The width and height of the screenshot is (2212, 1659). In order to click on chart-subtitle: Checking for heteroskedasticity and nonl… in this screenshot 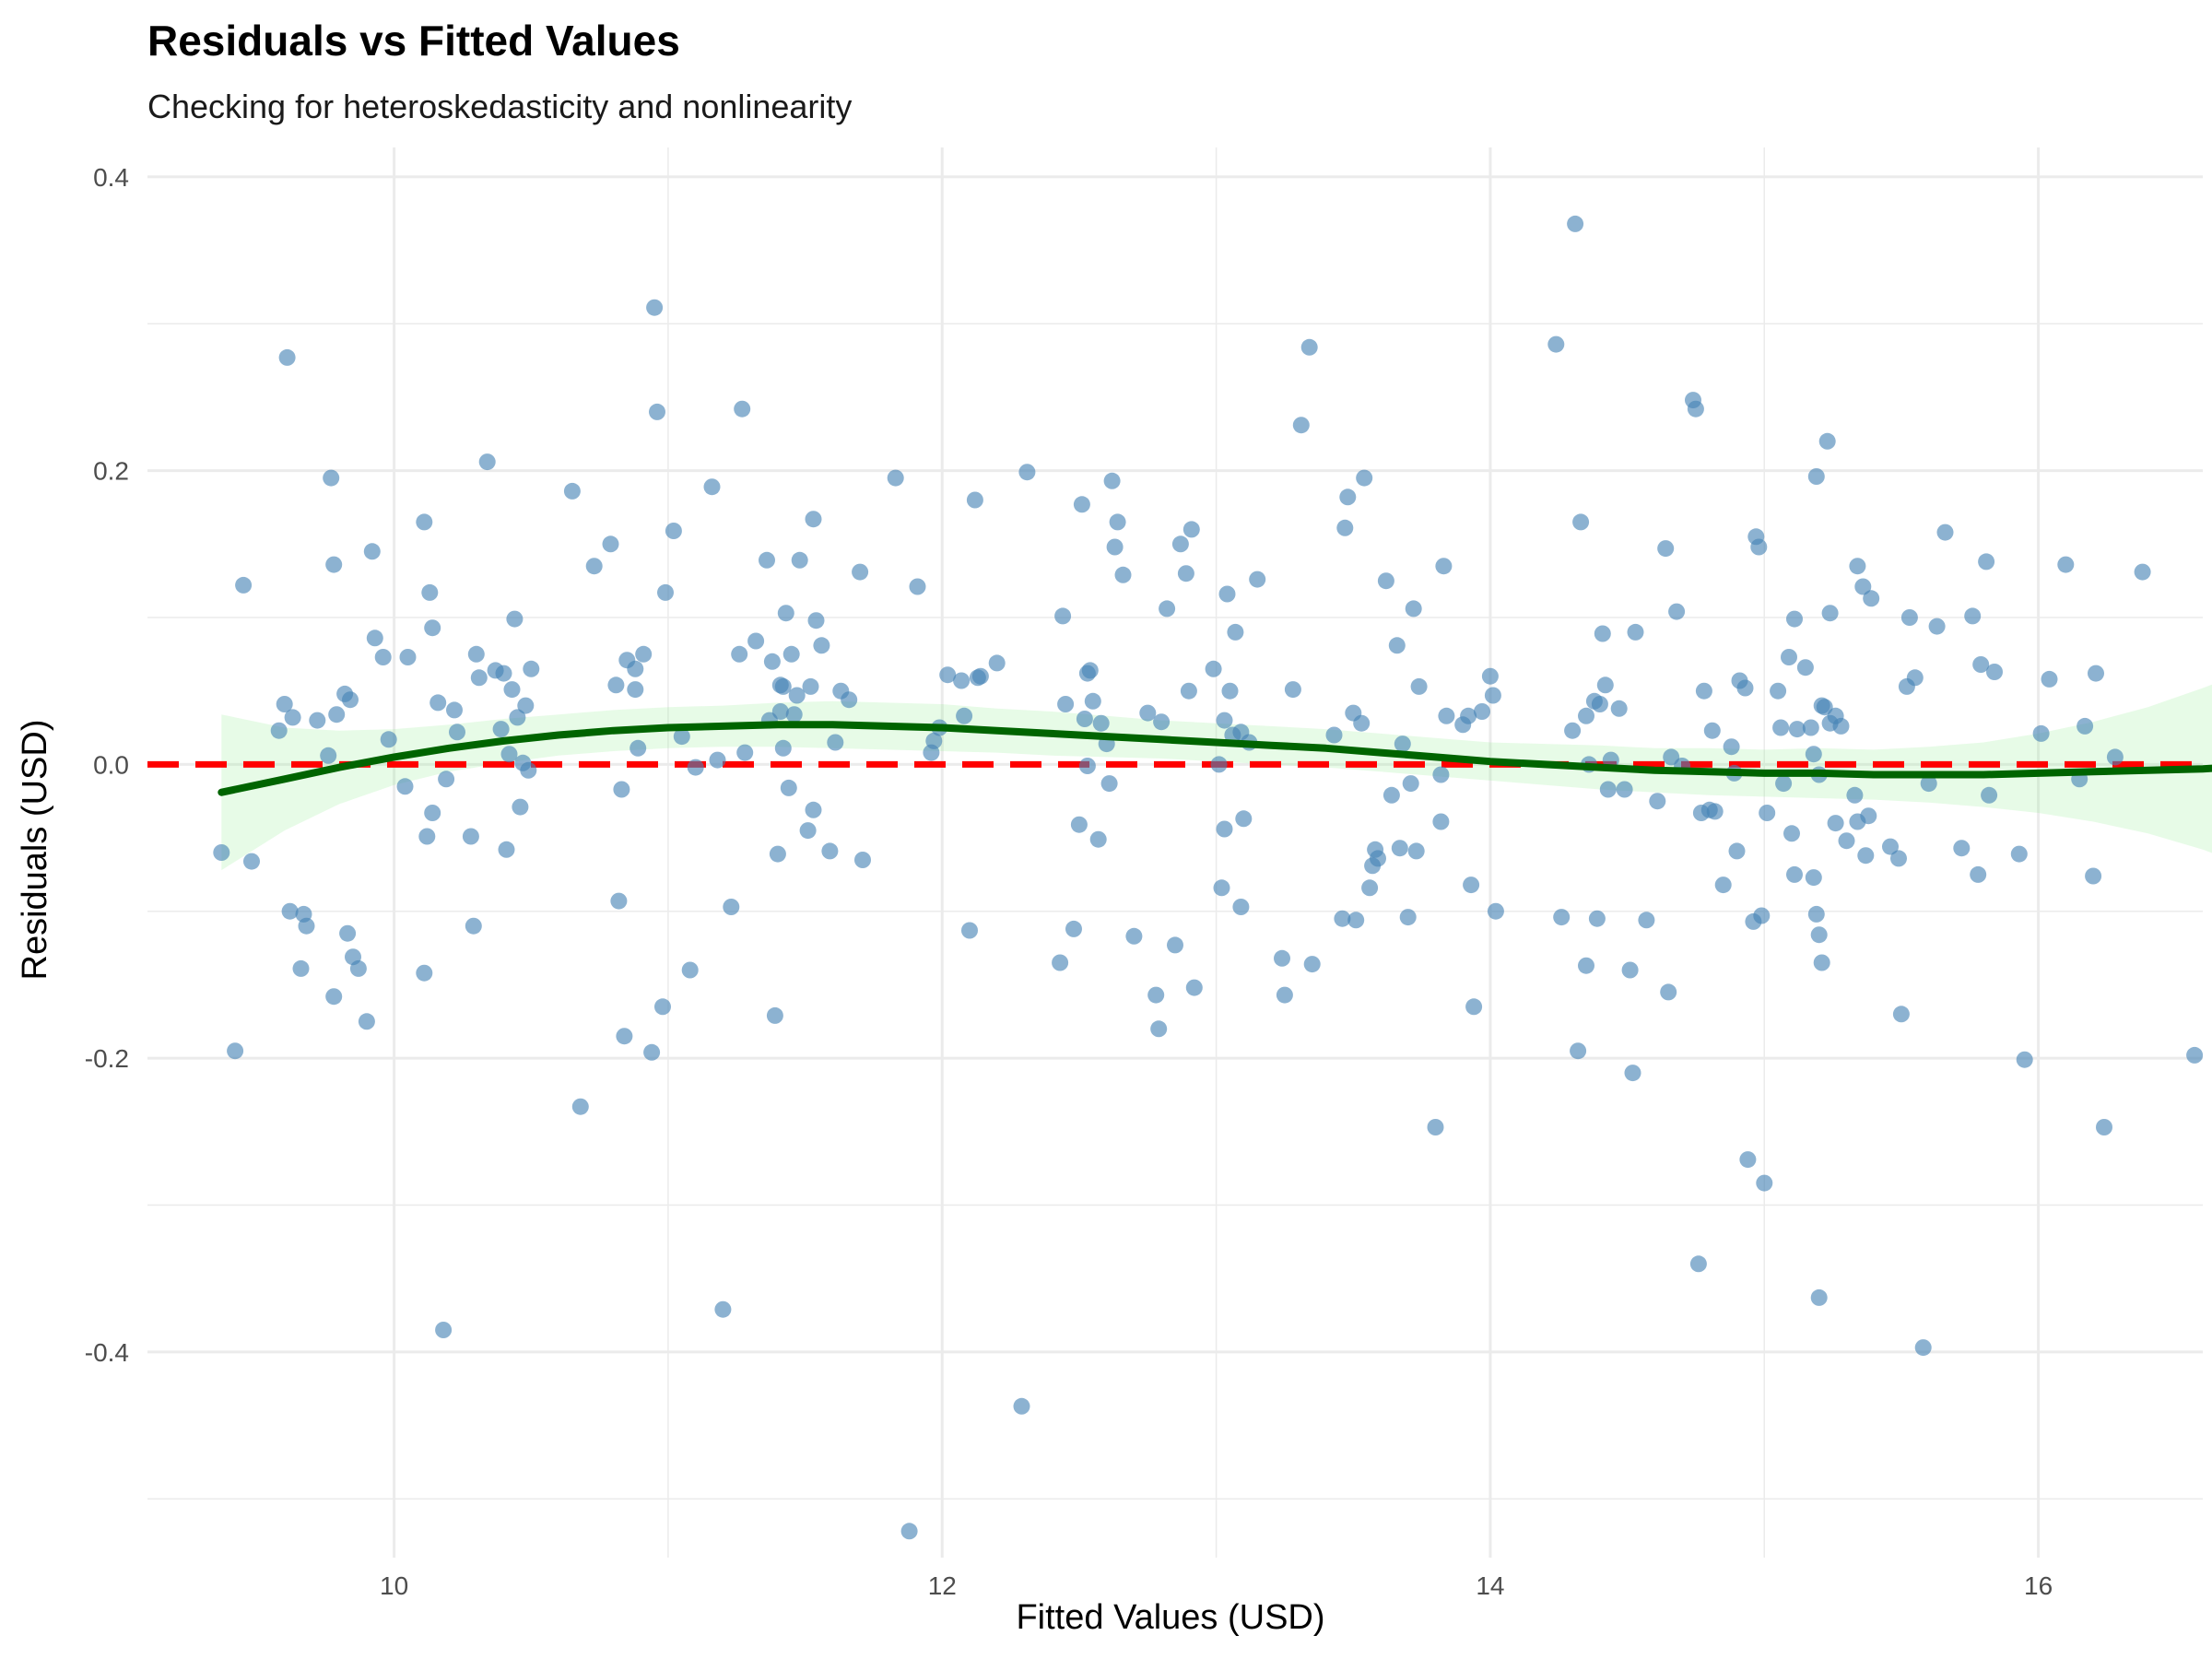, I will do `click(499, 106)`.